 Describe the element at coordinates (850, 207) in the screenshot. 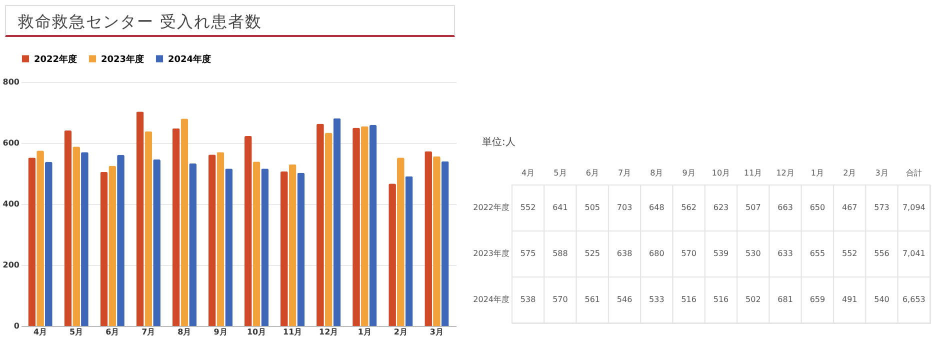

I see `data-label: 467` at that location.